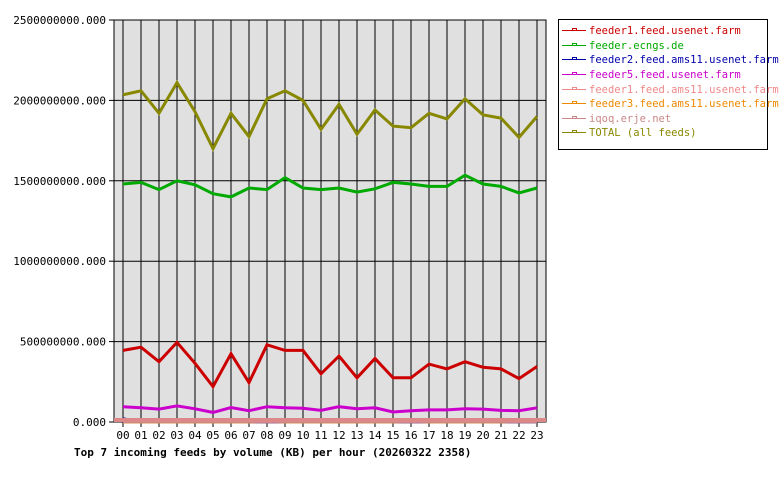 Image resolution: width=780 pixels, height=480 pixels. I want to click on legend-label: TOTAL (all feeds), so click(643, 133).